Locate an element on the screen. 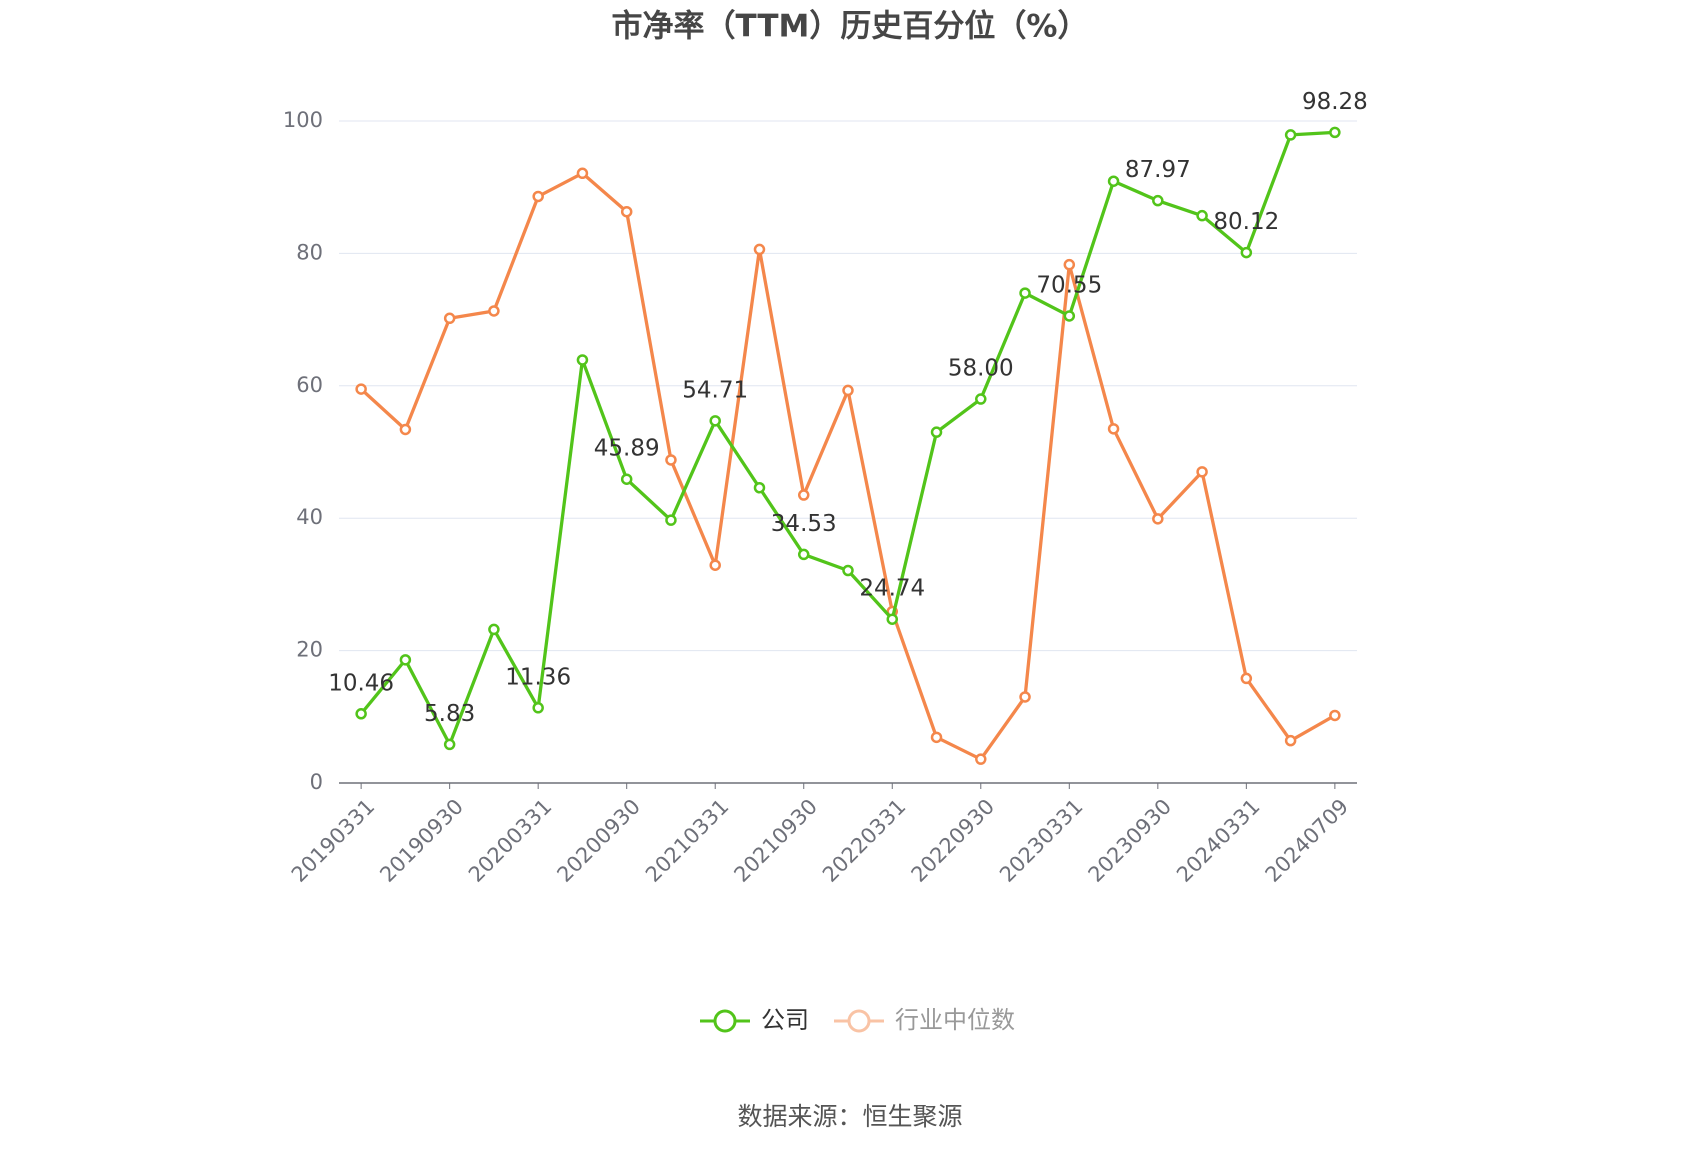  data-label: 70.55 is located at coordinates (1069, 285).